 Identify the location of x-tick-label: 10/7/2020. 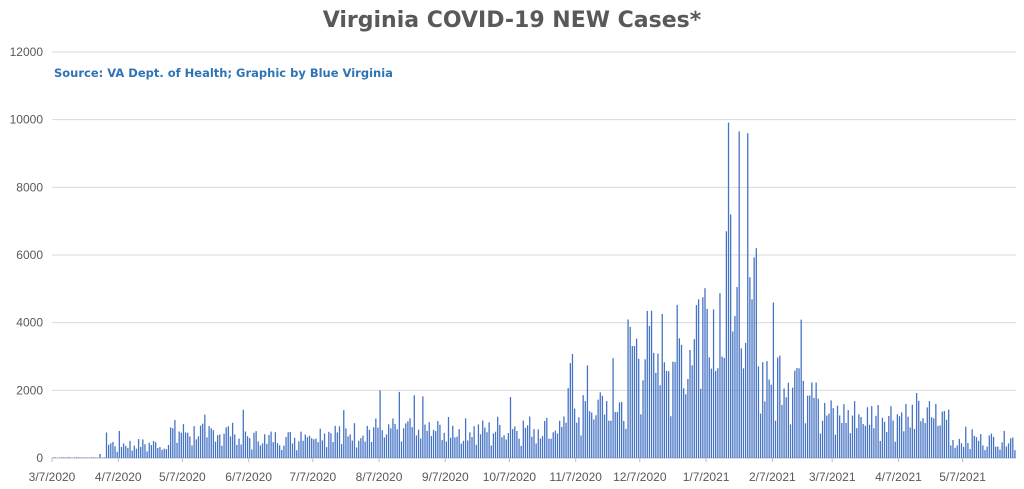
(510, 477).